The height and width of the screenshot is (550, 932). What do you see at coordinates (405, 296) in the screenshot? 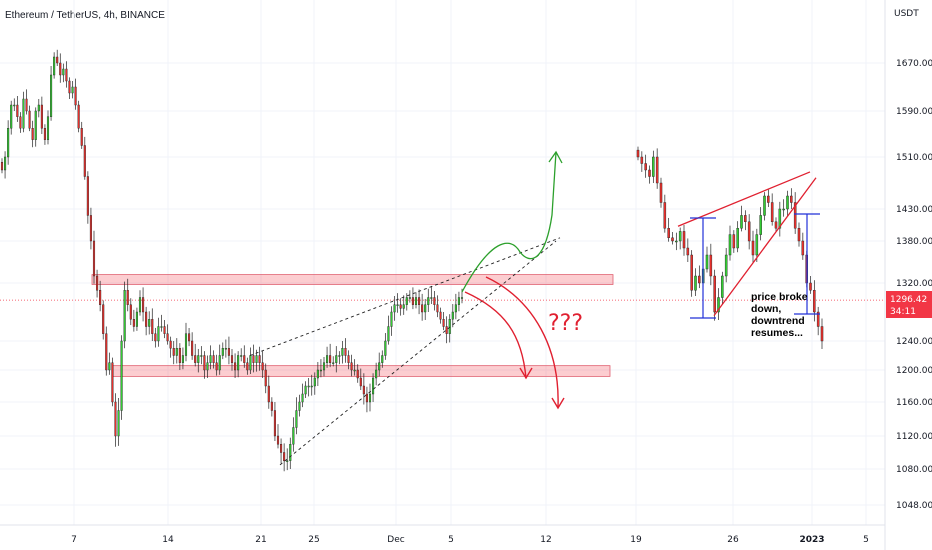
I see `wedge-upper-line` at bounding box center [405, 296].